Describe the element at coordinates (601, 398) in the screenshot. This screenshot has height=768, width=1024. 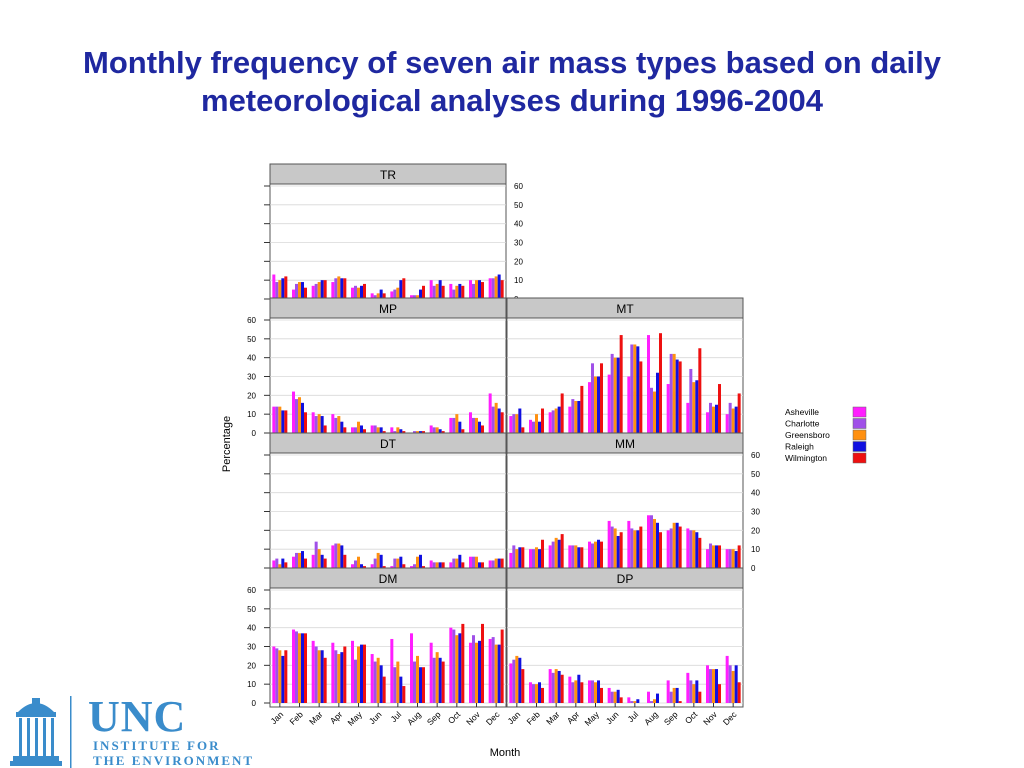
I see `bar-MT-May-Wilmington` at that location.